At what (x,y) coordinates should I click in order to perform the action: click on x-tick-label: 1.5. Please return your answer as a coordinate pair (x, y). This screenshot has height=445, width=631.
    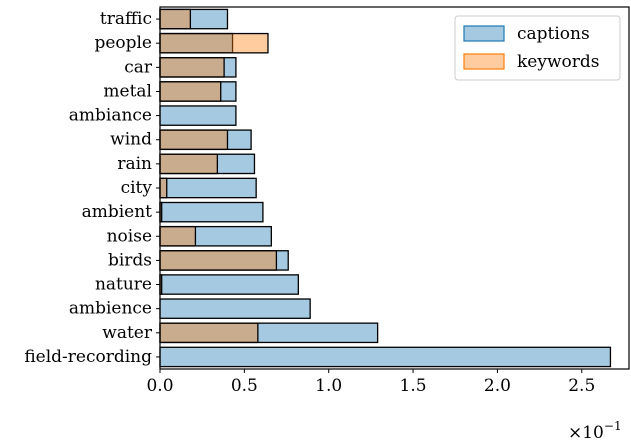
    Looking at the image, I should click on (413, 386).